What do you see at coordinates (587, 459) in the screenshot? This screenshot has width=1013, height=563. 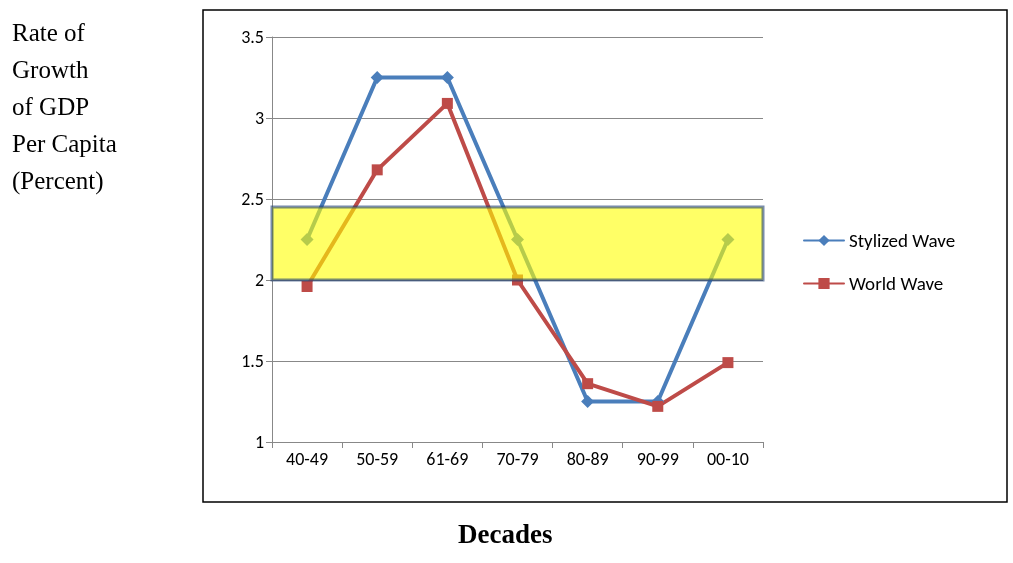 I see `x-tick-label: 80-89` at bounding box center [587, 459].